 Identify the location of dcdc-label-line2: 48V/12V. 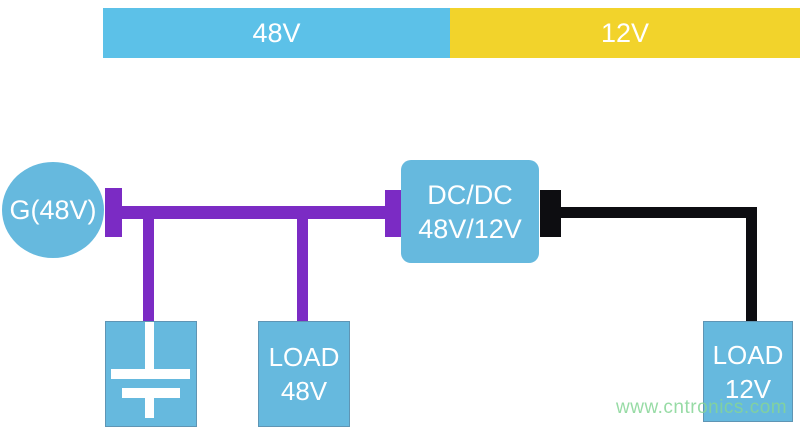
(470, 228).